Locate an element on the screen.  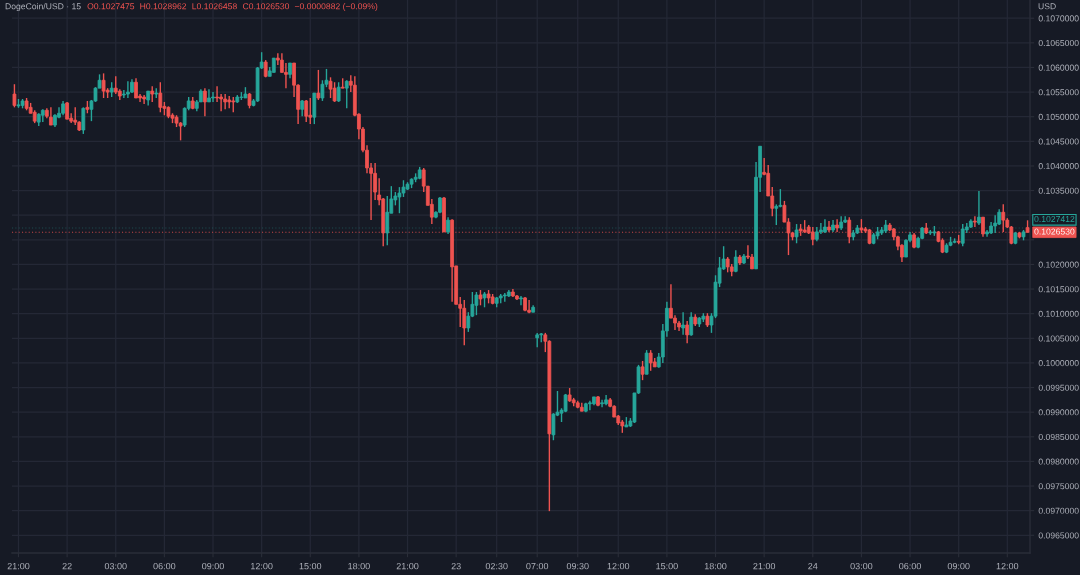
y-tick-label: 0.1040000 is located at coordinates (1058, 166).